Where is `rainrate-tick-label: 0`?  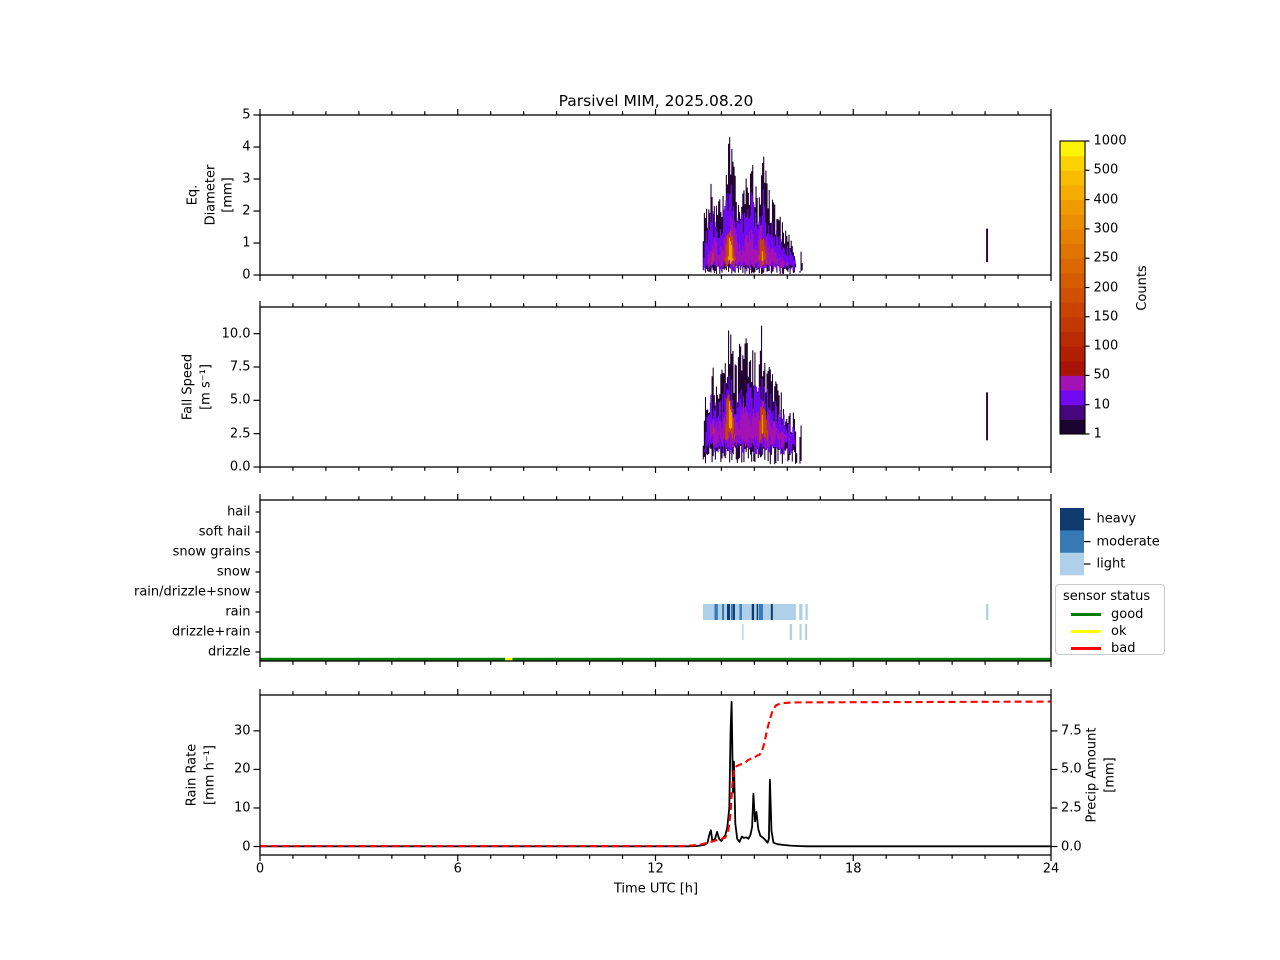
rainrate-tick-label: 0 is located at coordinates (246, 847).